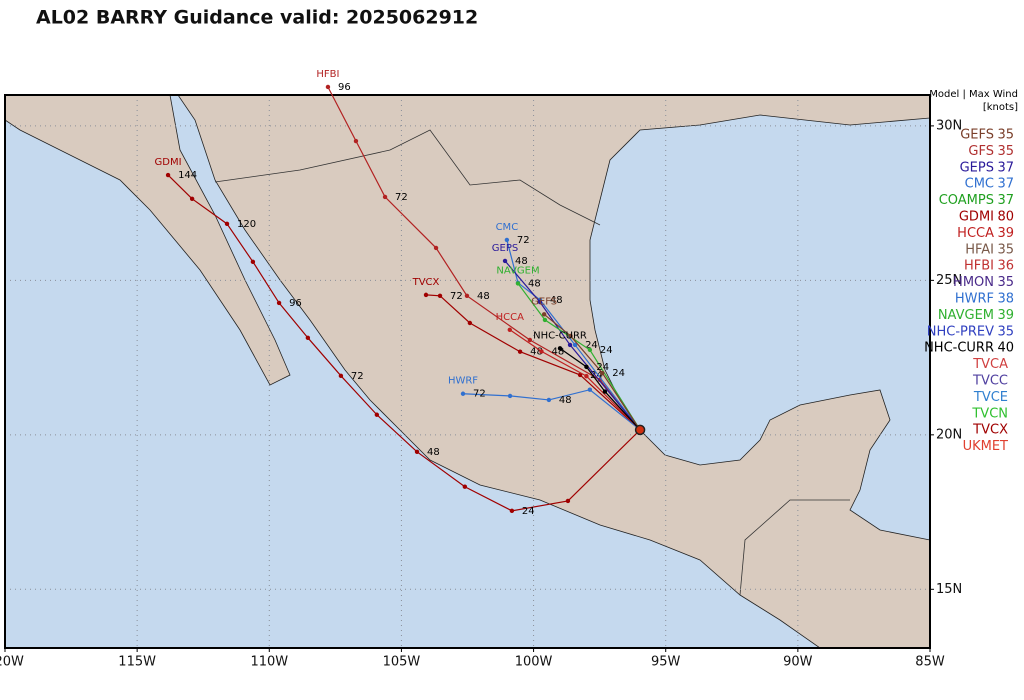 This screenshot has width=1024, height=700. Describe the element at coordinates (246, 224) in the screenshot. I see `forecast-hour: 120` at that location.